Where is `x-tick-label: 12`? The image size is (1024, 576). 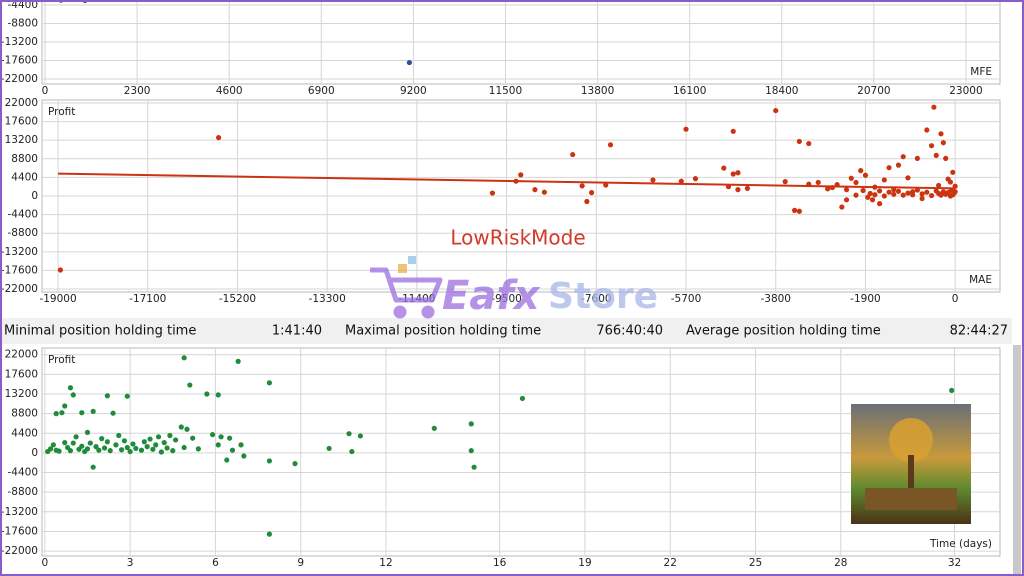 x-tick-label: 12 is located at coordinates (385, 563).